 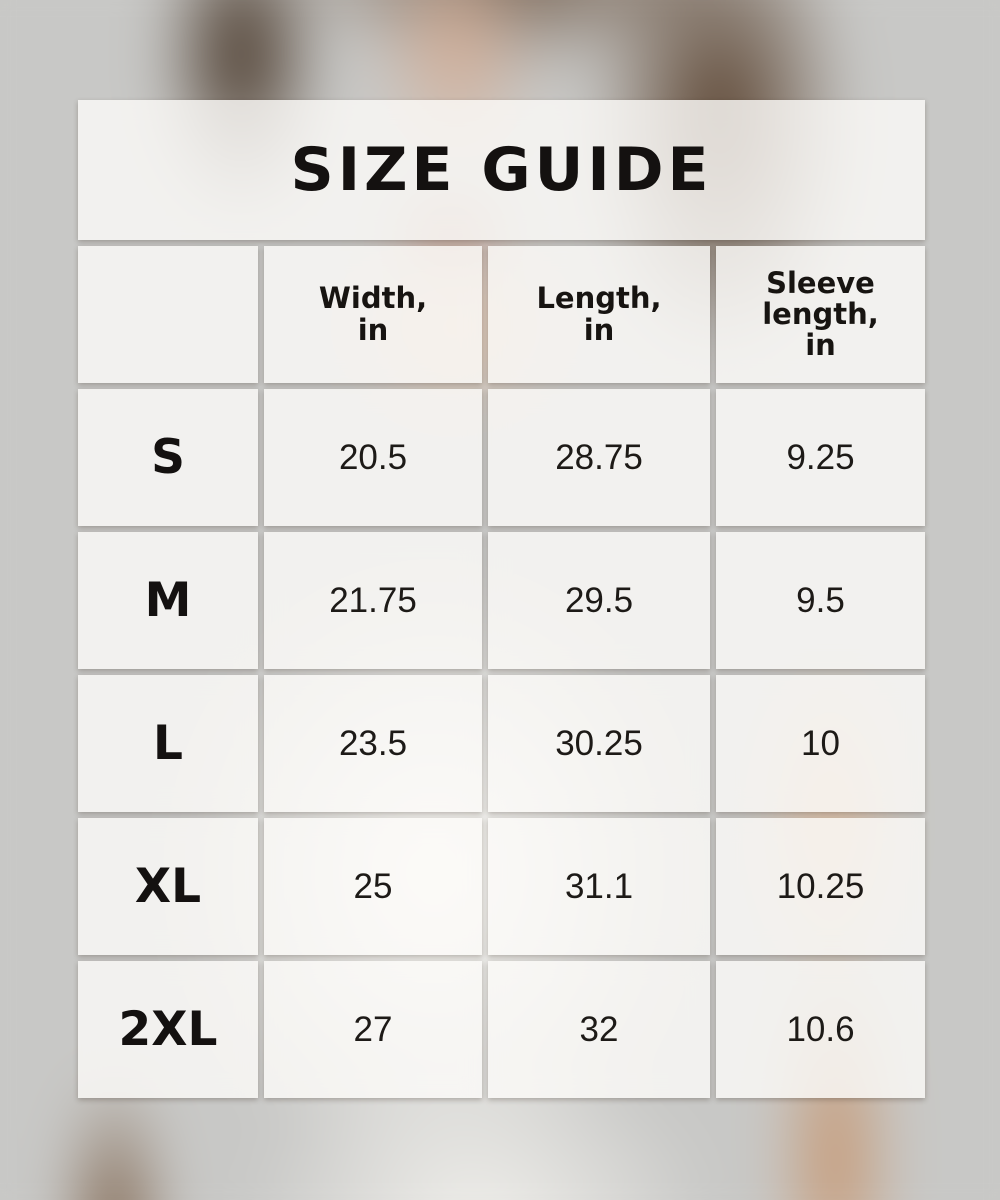 I want to click on width-value: 23.5, so click(x=373, y=743).